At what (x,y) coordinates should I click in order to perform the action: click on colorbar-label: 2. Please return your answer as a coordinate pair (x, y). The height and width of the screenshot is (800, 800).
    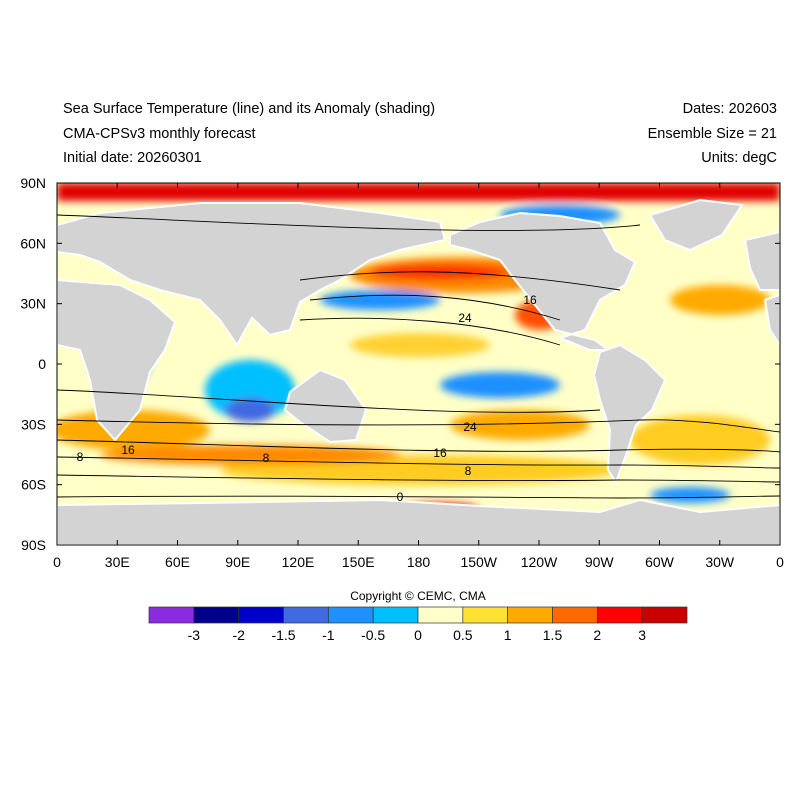
    Looking at the image, I should click on (597, 635).